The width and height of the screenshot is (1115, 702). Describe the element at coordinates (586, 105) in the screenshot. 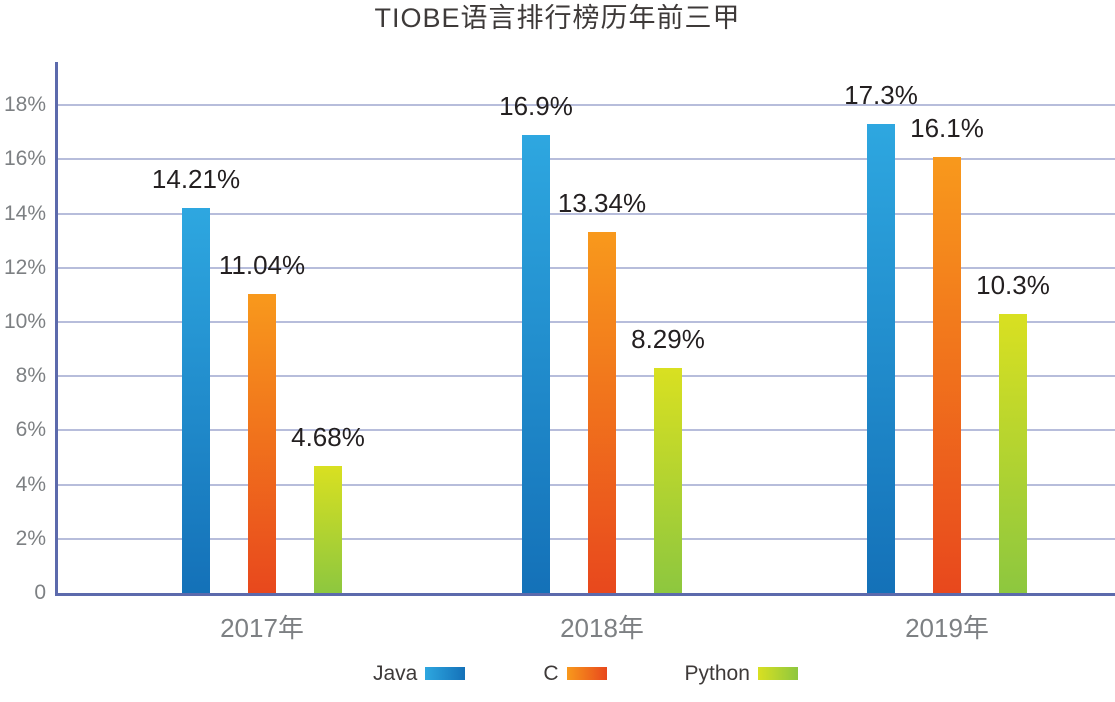

I see `gridline-18%` at that location.